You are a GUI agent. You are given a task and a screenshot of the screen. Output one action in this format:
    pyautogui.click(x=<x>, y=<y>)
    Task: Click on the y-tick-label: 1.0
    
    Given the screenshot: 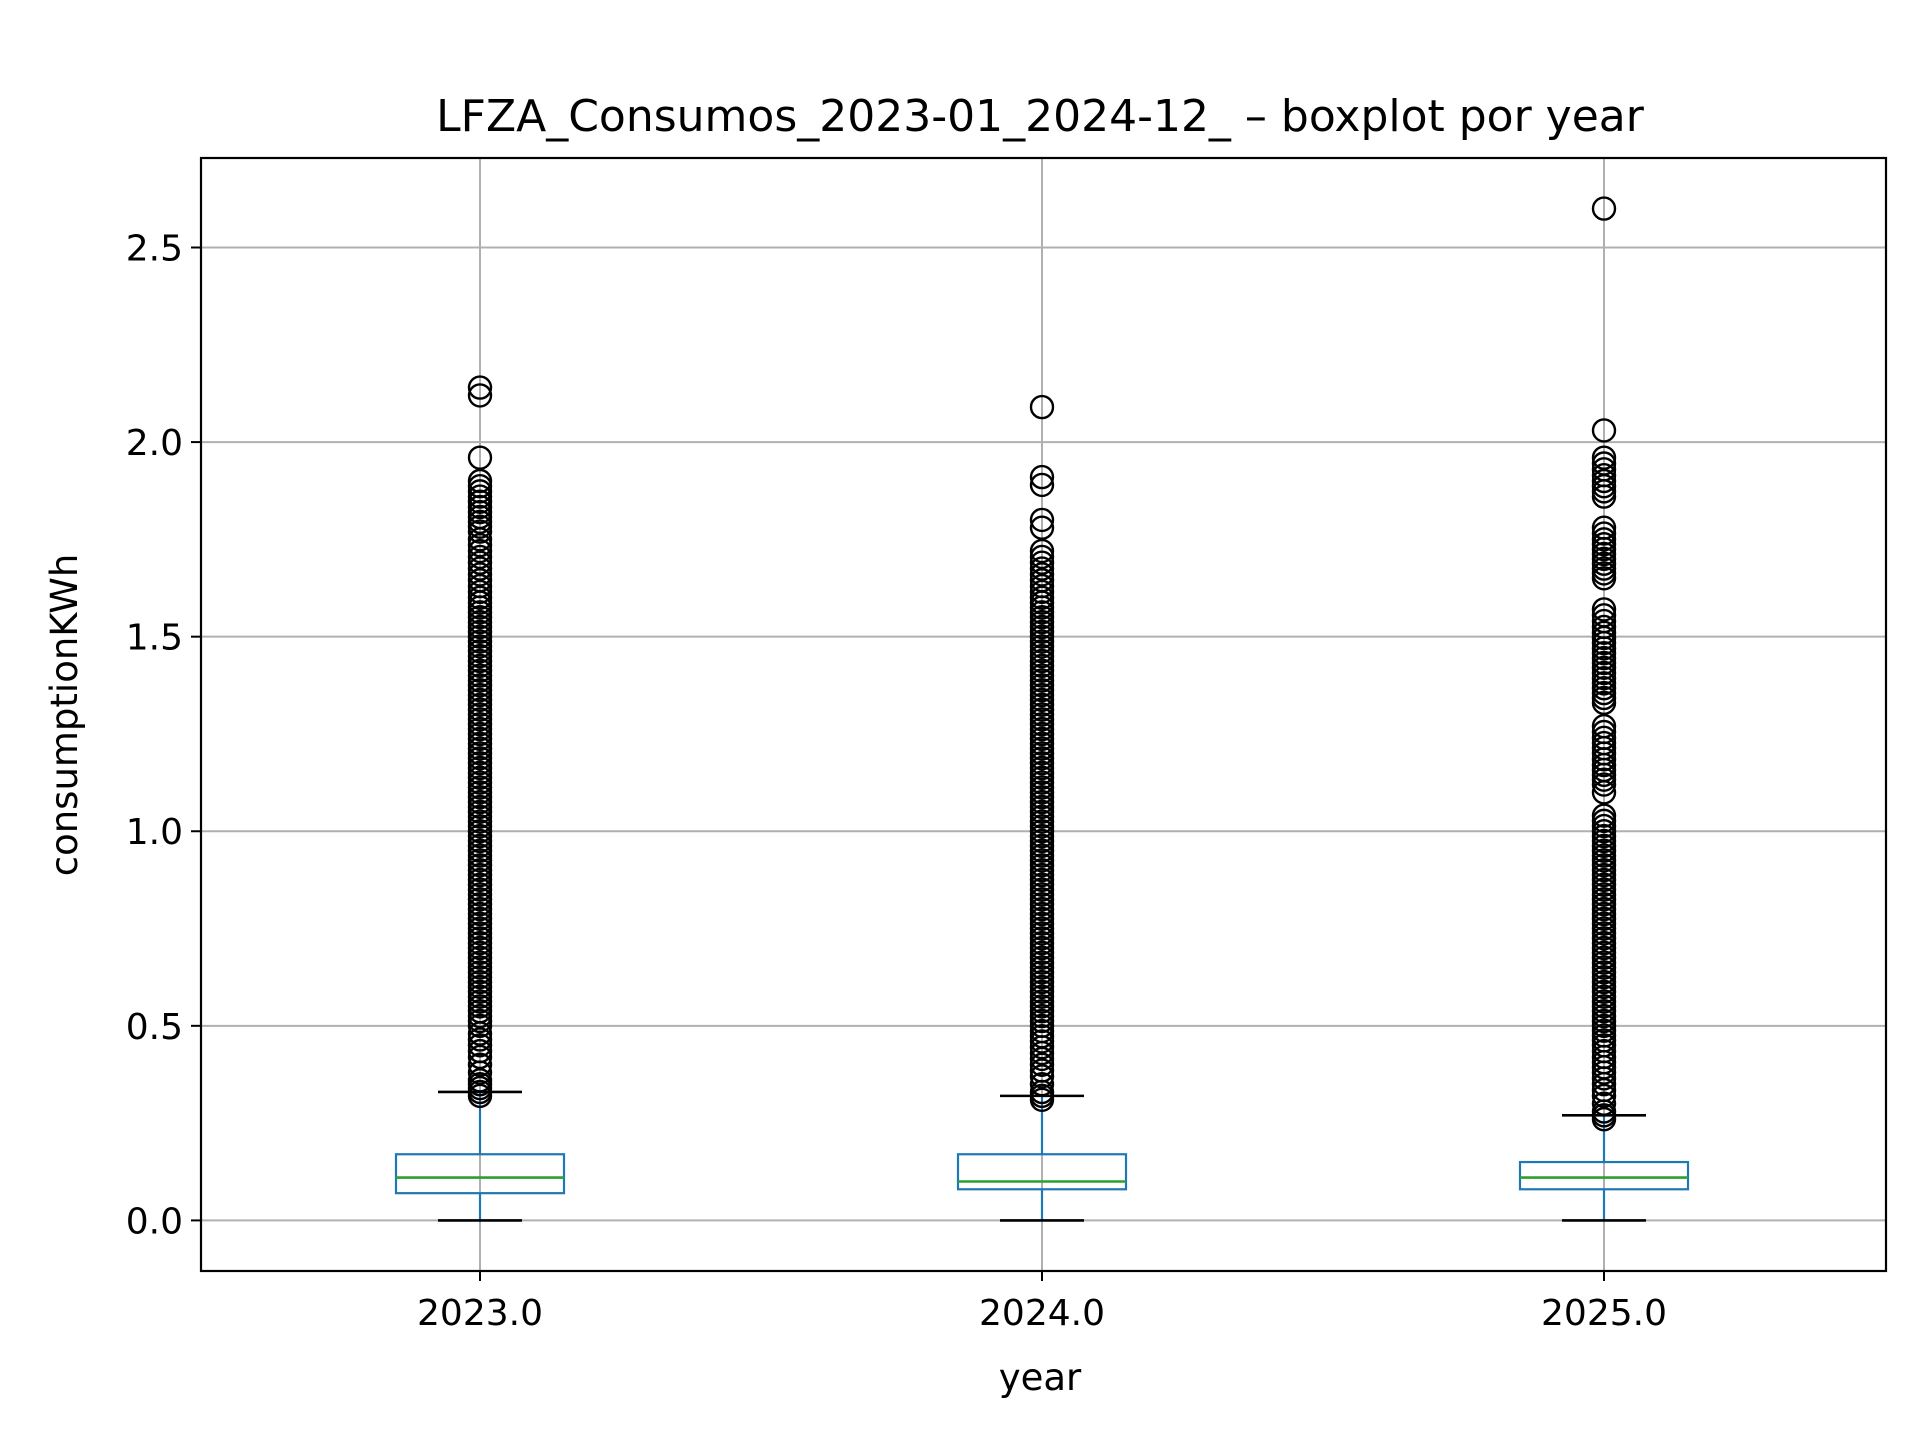 What is the action you would take?
    pyautogui.click(x=154, y=832)
    